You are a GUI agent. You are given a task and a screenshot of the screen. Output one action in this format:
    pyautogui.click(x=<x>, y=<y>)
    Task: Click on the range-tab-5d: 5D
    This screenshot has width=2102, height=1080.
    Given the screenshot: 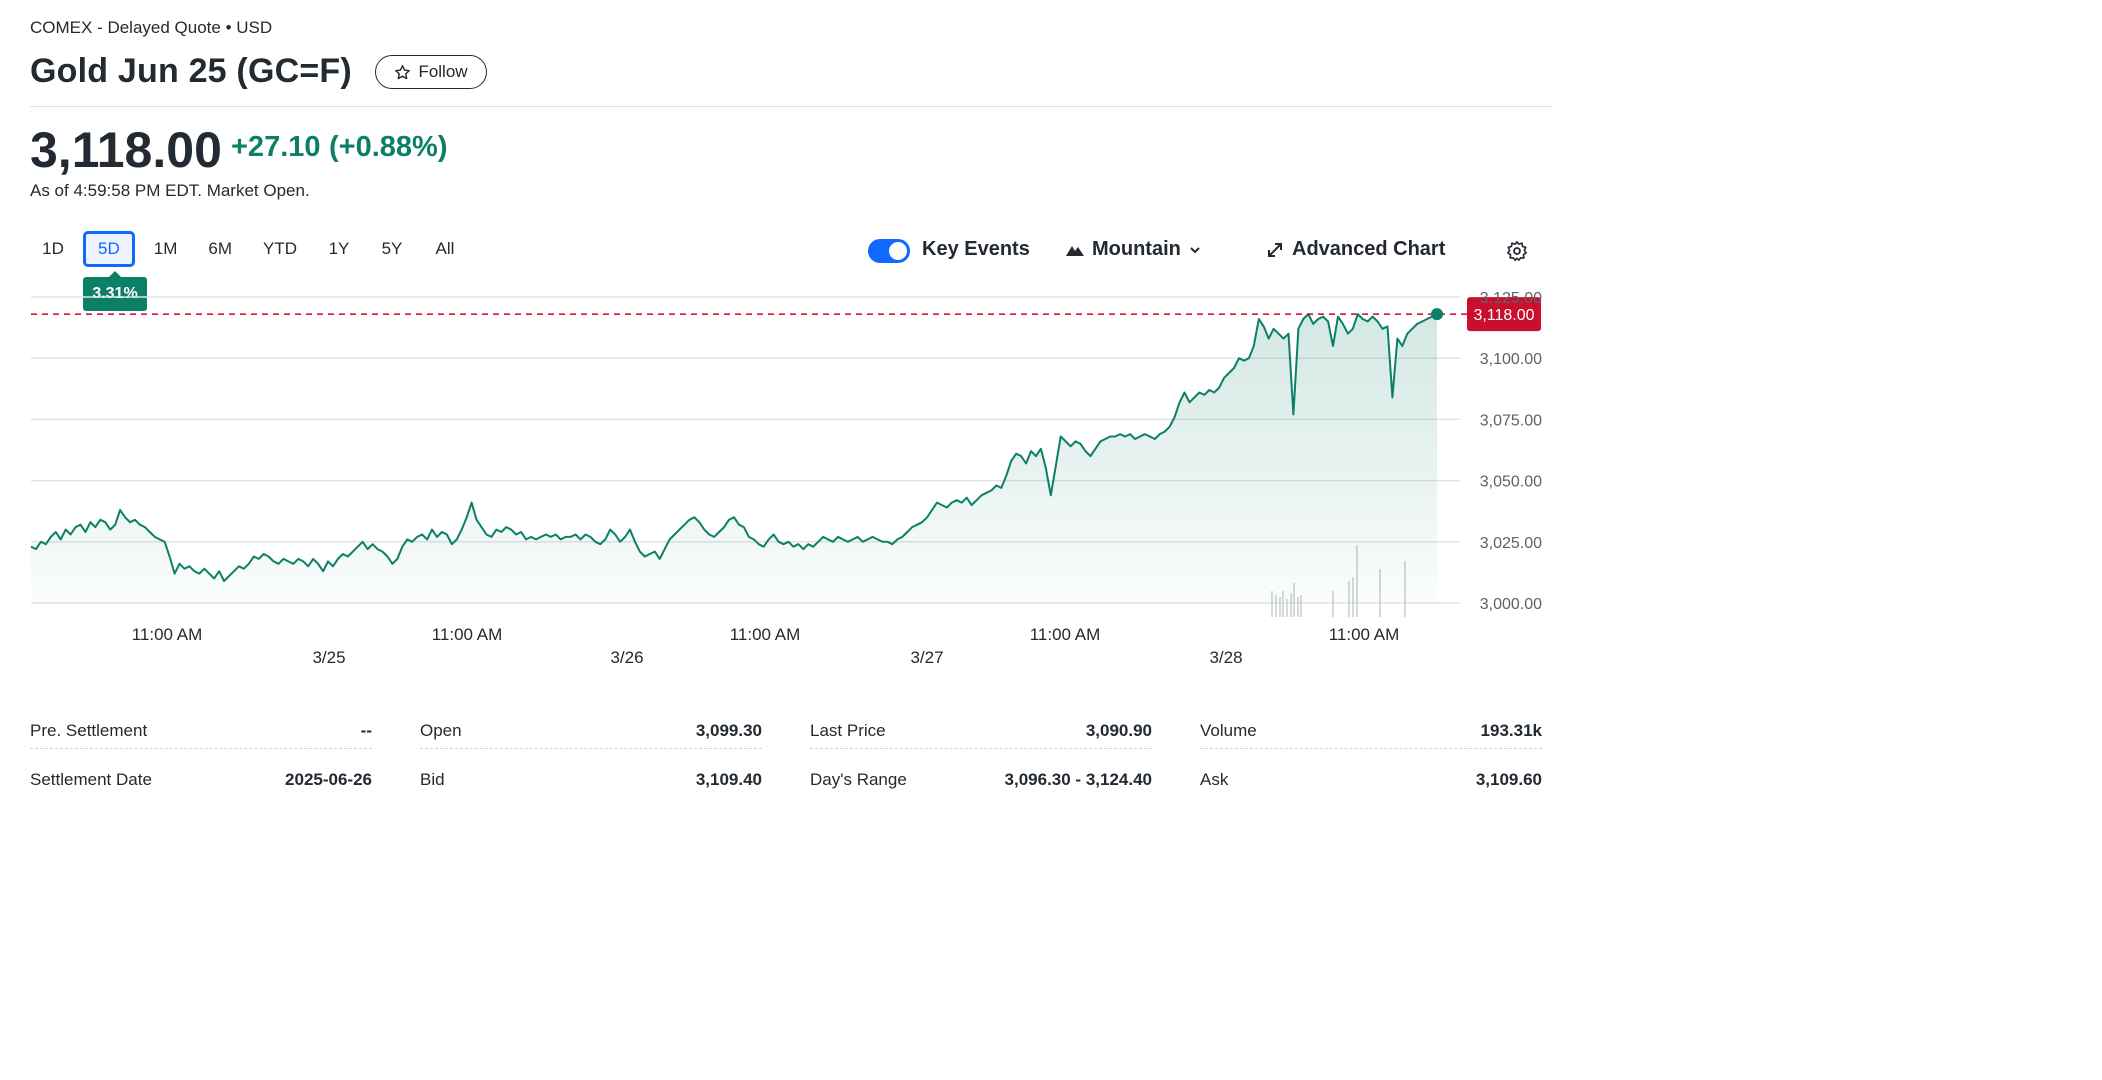 What is the action you would take?
    pyautogui.click(x=109, y=249)
    